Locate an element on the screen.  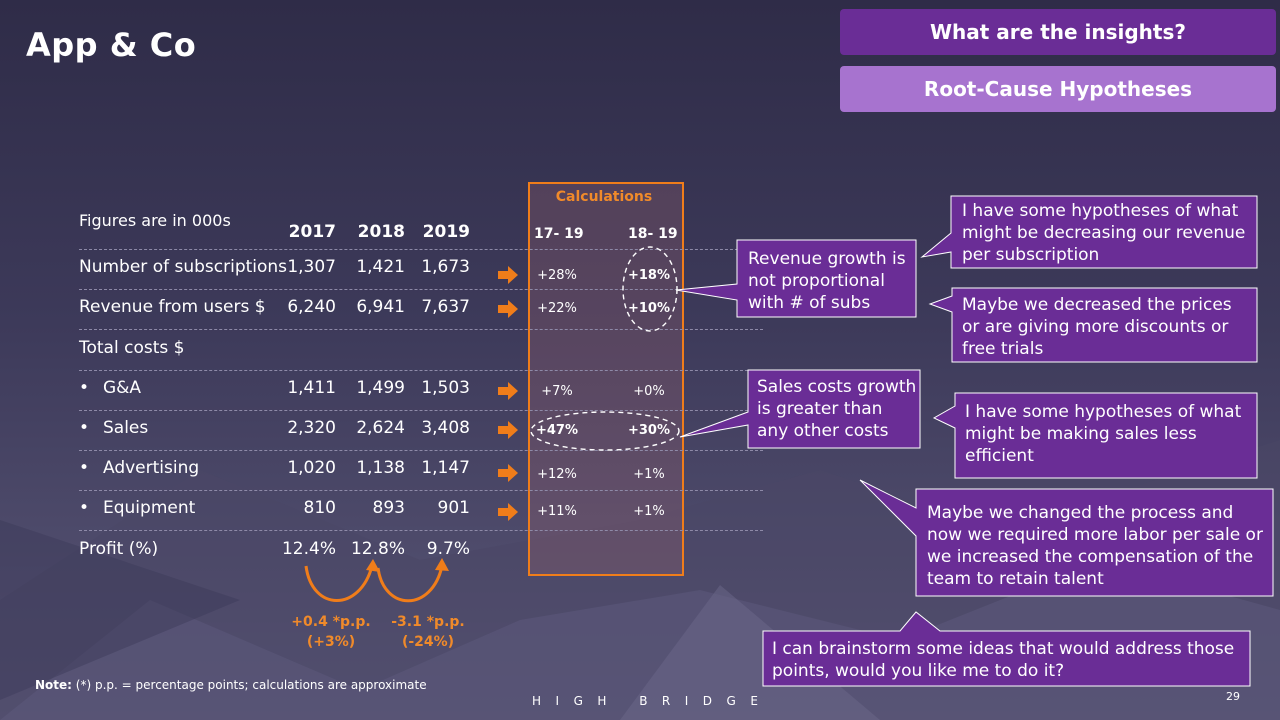
row-label-text: G&A is located at coordinates (122, 388).